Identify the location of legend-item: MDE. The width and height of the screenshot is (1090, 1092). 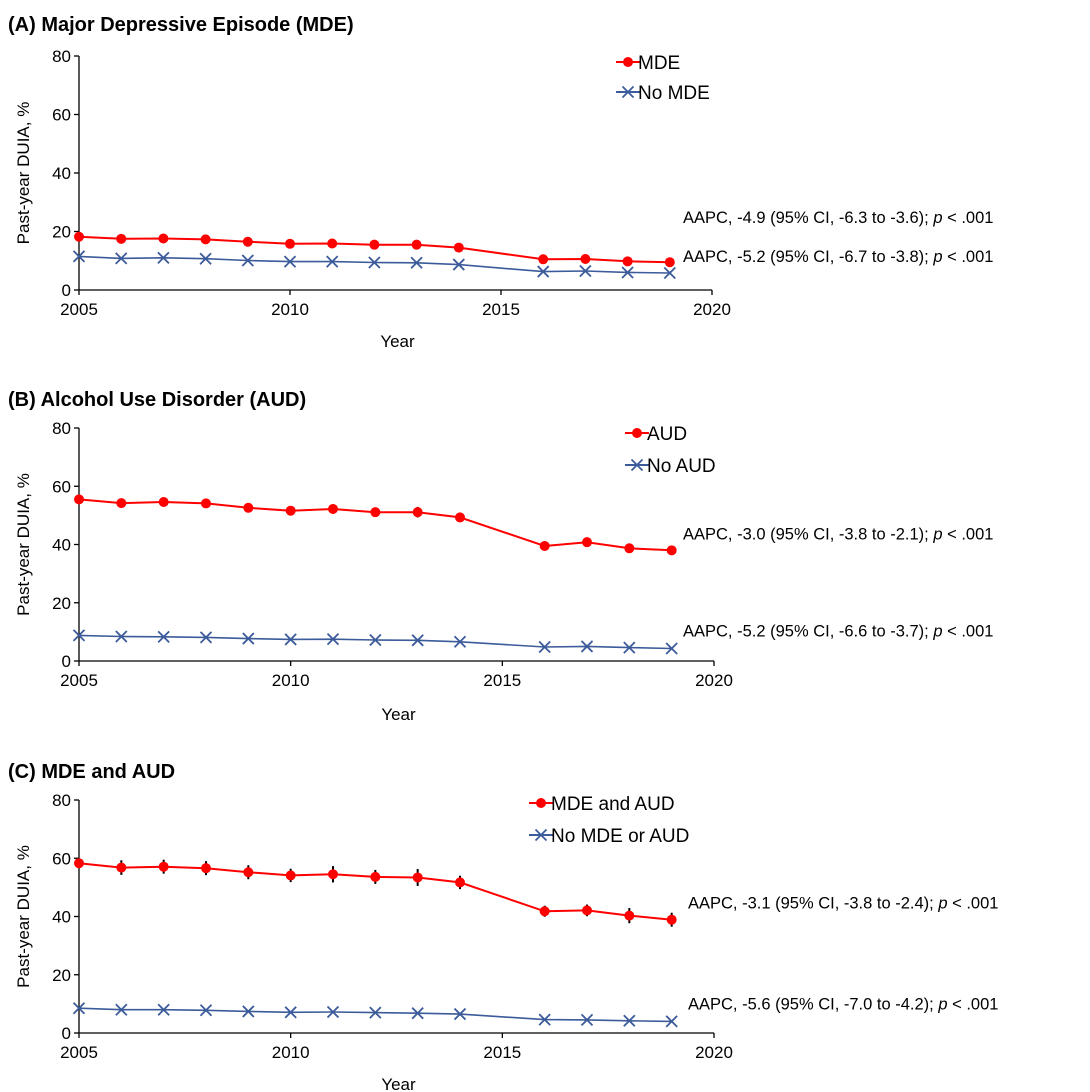
(648, 63).